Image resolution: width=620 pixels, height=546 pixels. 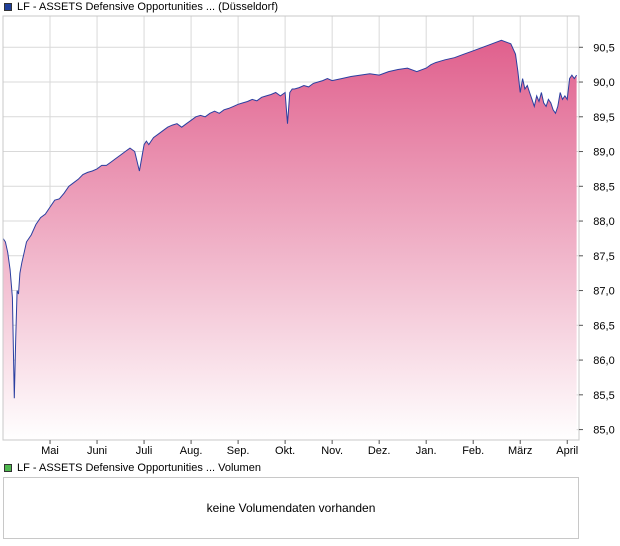 What do you see at coordinates (603, 48) in the screenshot?
I see `y-tick-label: 90,5` at bounding box center [603, 48].